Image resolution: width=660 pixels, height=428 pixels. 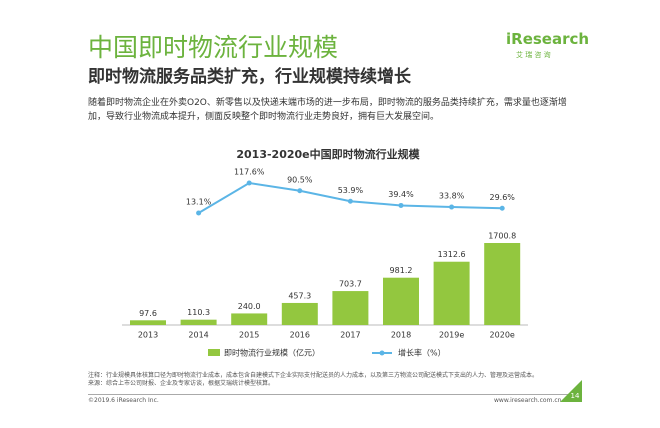 I want to click on growth-label: 117.6%, so click(x=249, y=172).